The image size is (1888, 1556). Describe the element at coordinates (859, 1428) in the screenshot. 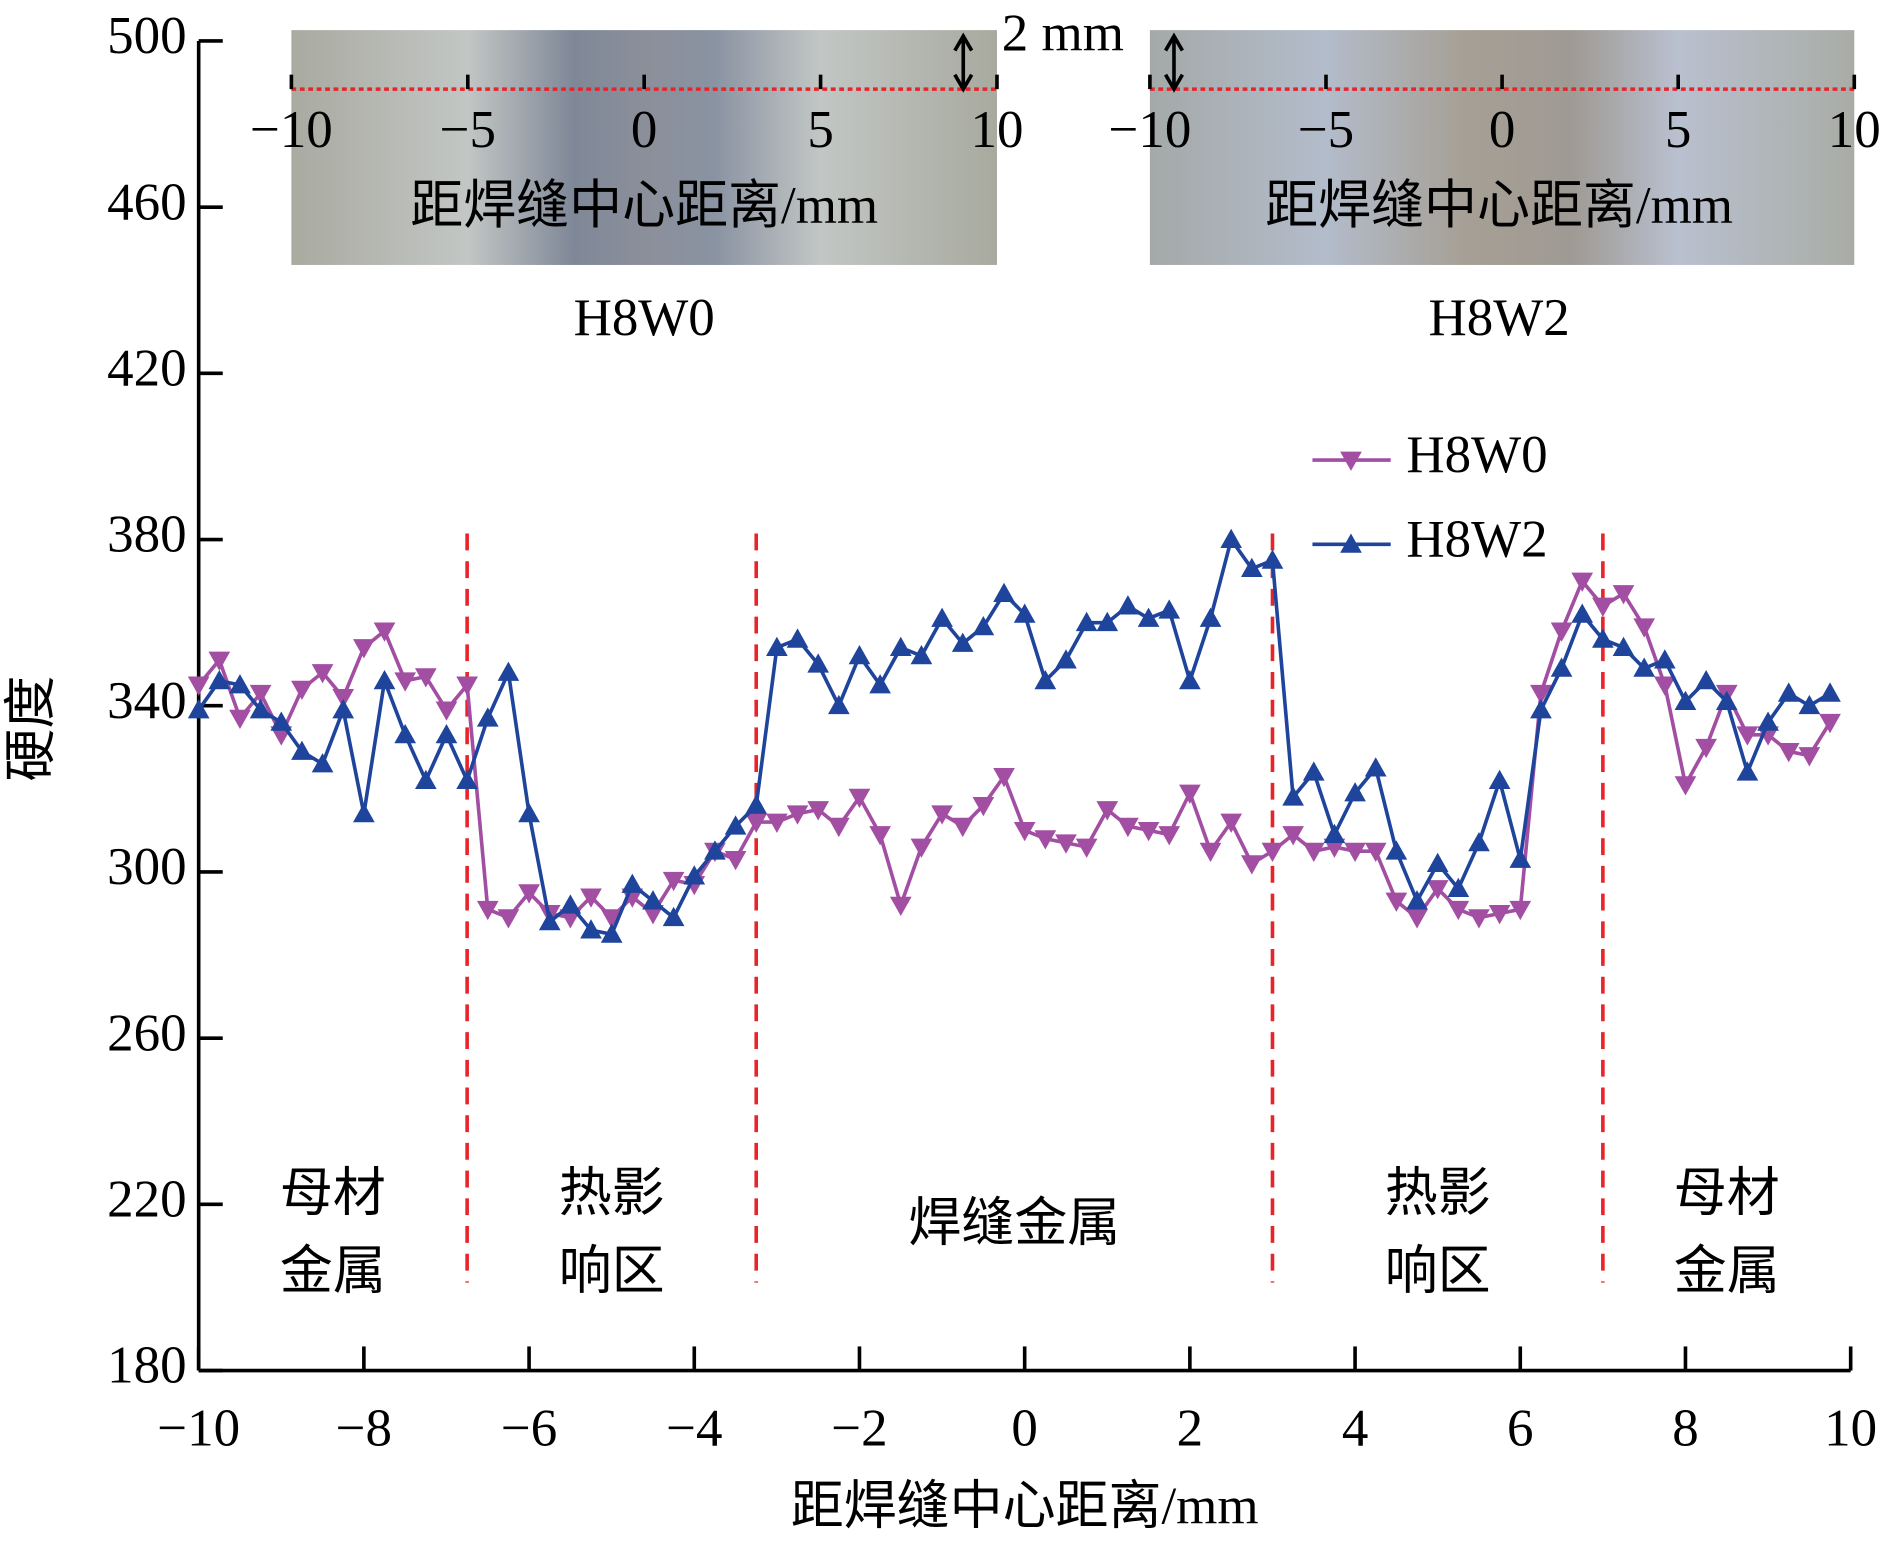

I see `x-tick-label: −2` at that location.